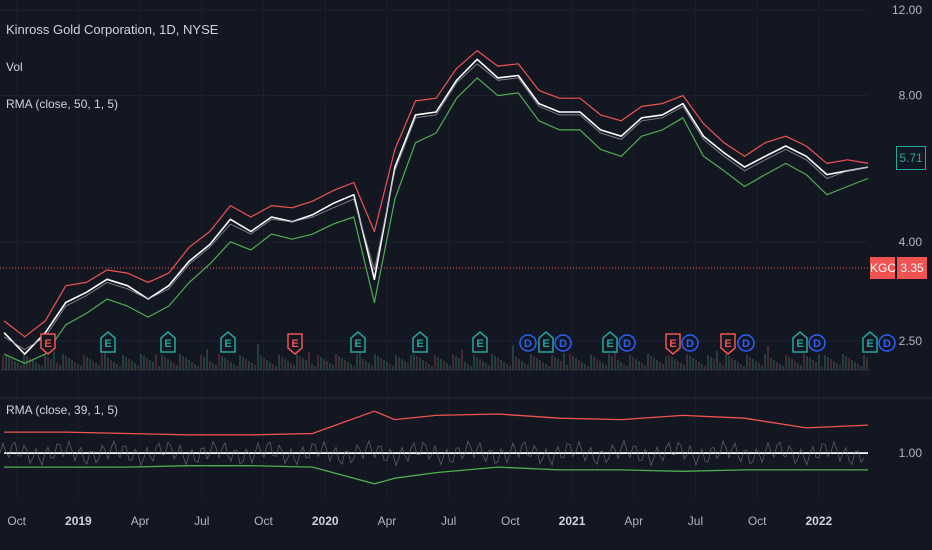 Image resolution: width=932 pixels, height=550 pixels. I want to click on x-tick-label: Jul, so click(201, 521).